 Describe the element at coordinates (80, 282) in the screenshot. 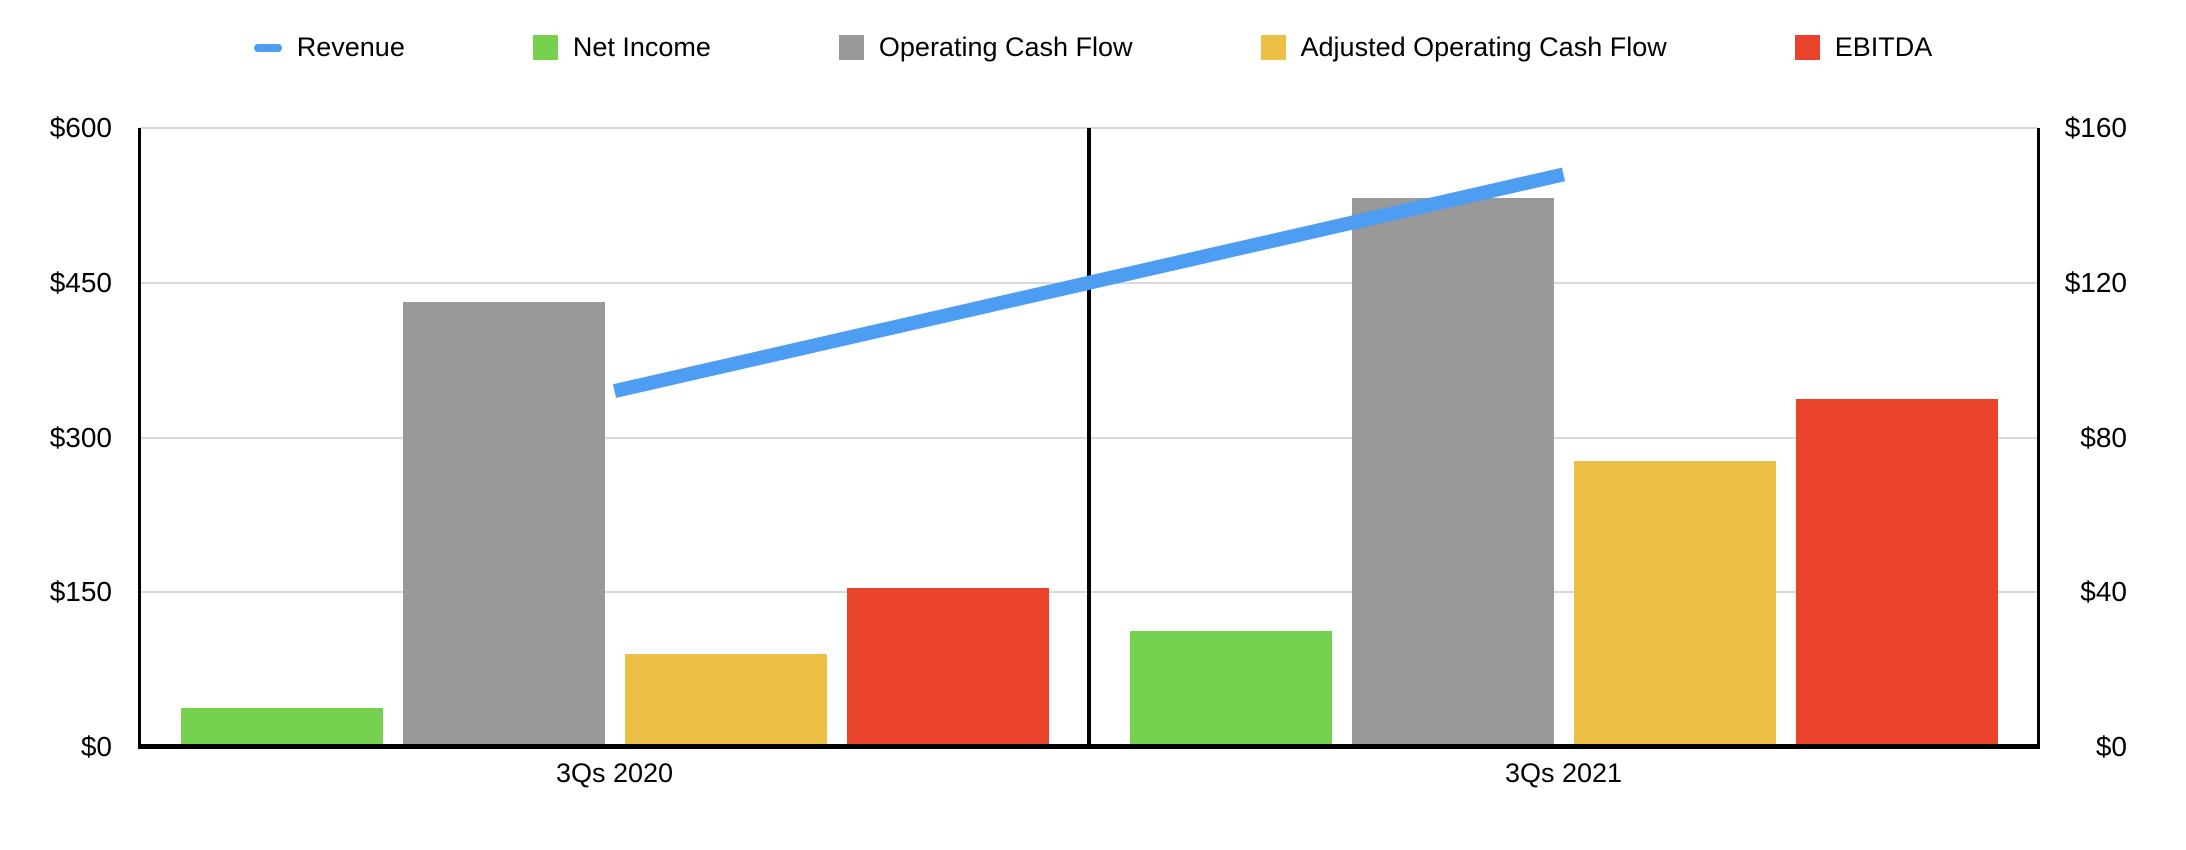

I see `left-axis-tick: $450` at that location.